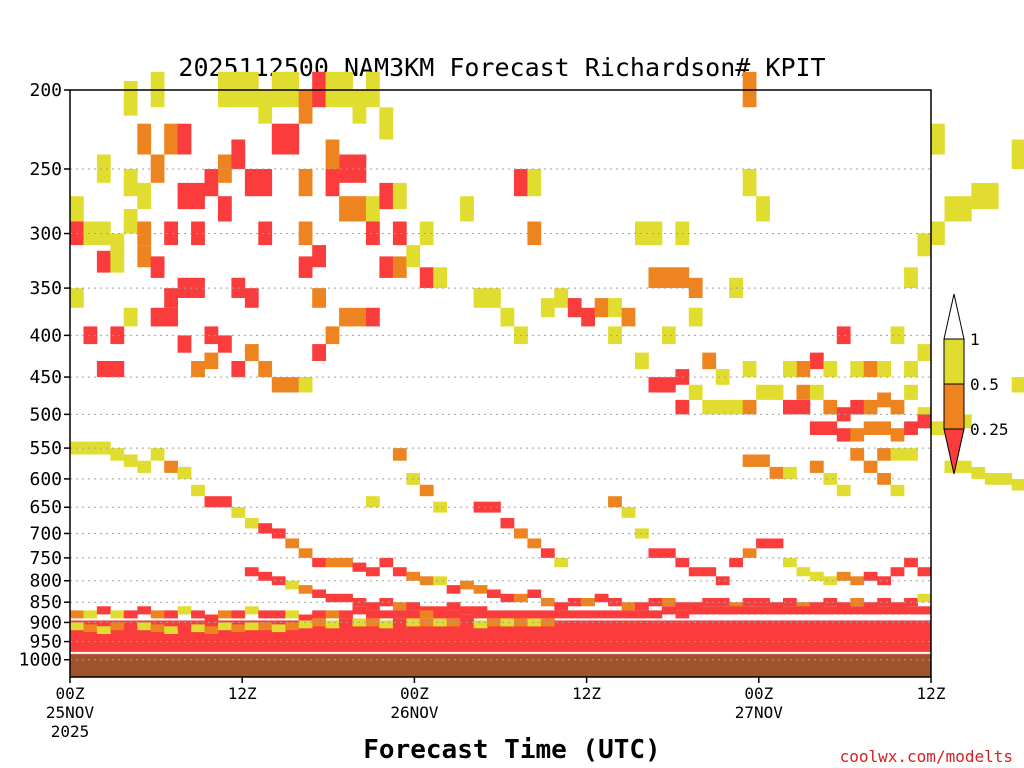 This screenshot has width=1024, height=768. What do you see at coordinates (500, 665) in the screenshot?
I see `ground-fill` at bounding box center [500, 665].